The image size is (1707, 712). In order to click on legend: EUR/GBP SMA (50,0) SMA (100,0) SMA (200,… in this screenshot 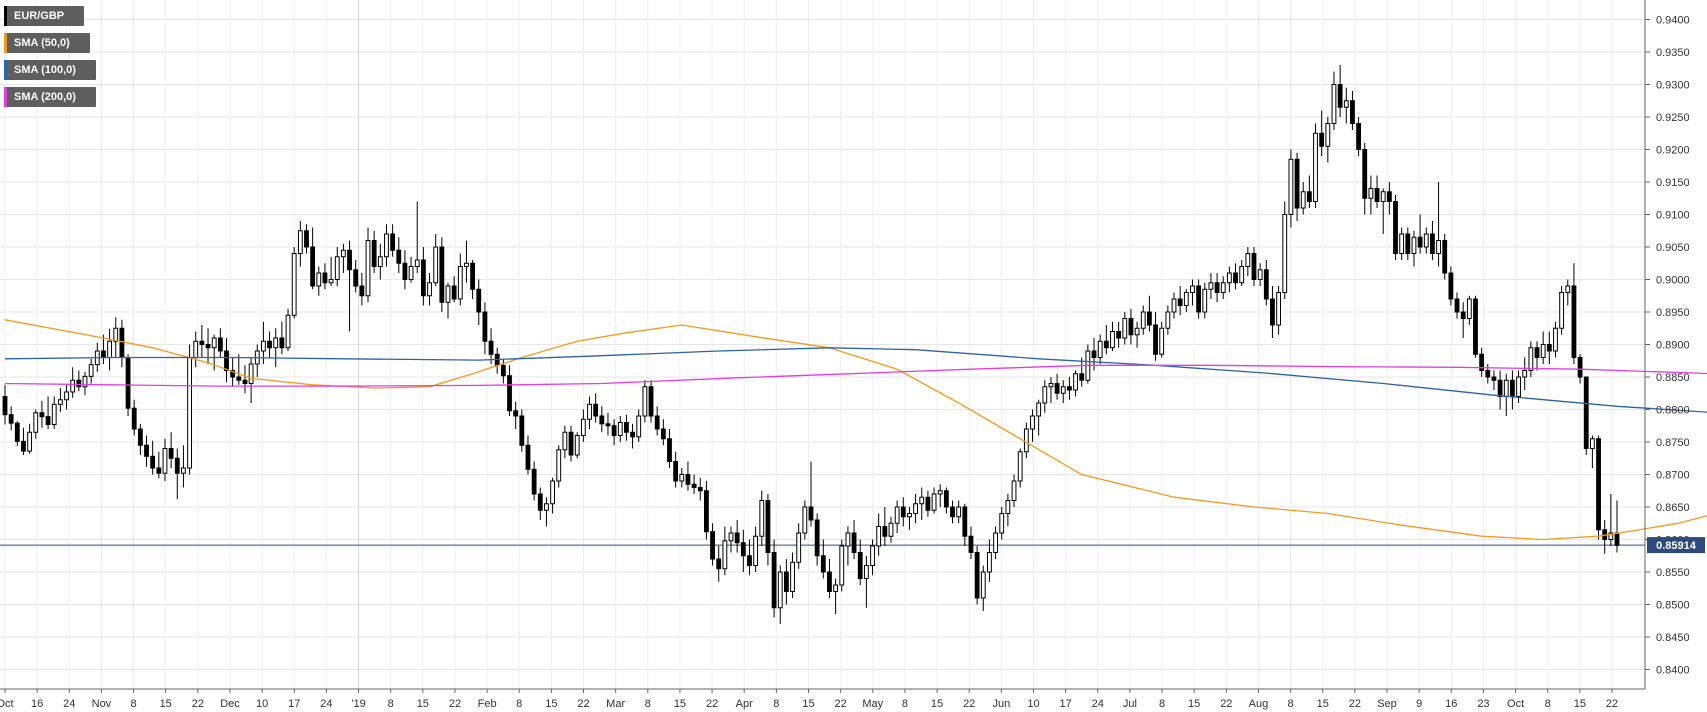, I will do `click(50, 60)`.